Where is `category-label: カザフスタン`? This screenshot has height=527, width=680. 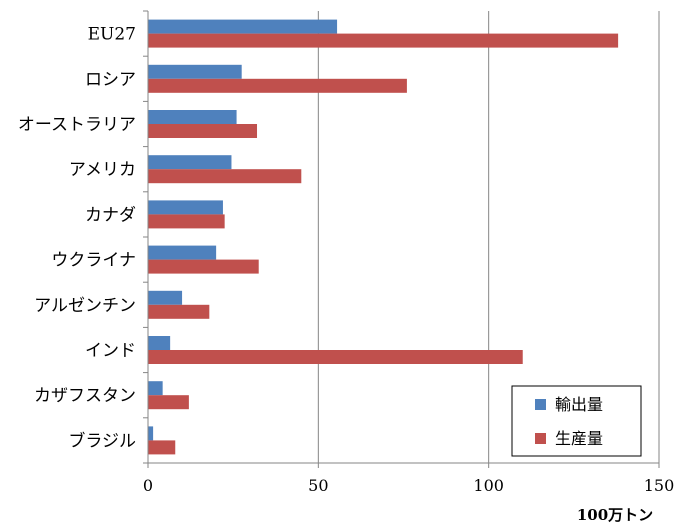
category-label: カザフスタン is located at coordinates (85, 396).